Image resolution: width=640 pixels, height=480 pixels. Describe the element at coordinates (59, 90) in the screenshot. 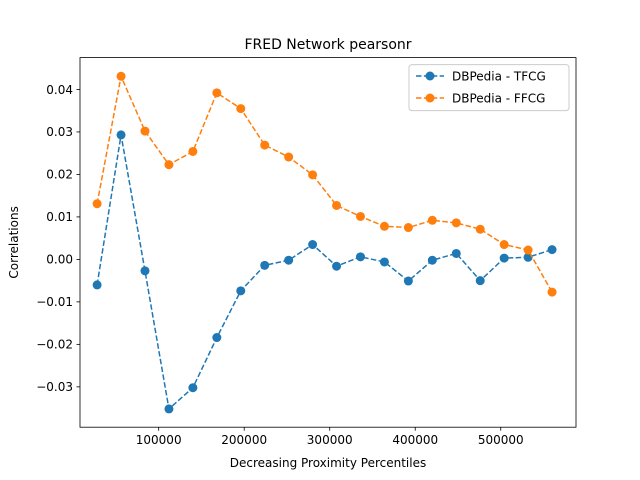

I see `y-tick-label: 0.04` at that location.